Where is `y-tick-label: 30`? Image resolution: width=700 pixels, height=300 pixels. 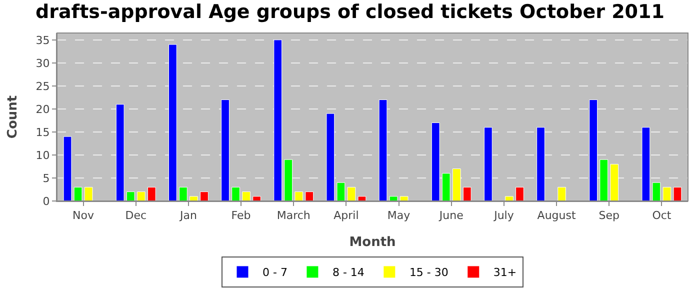
y-tick-label: 30 is located at coordinates (43, 63).